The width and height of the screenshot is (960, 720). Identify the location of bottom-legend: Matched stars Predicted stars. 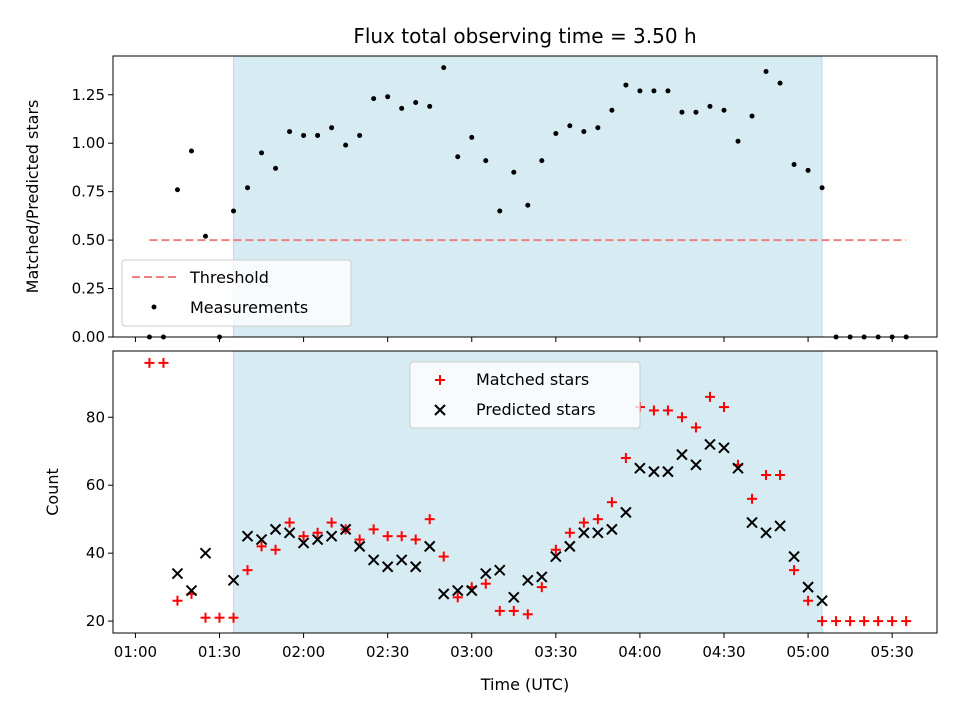
(525, 395).